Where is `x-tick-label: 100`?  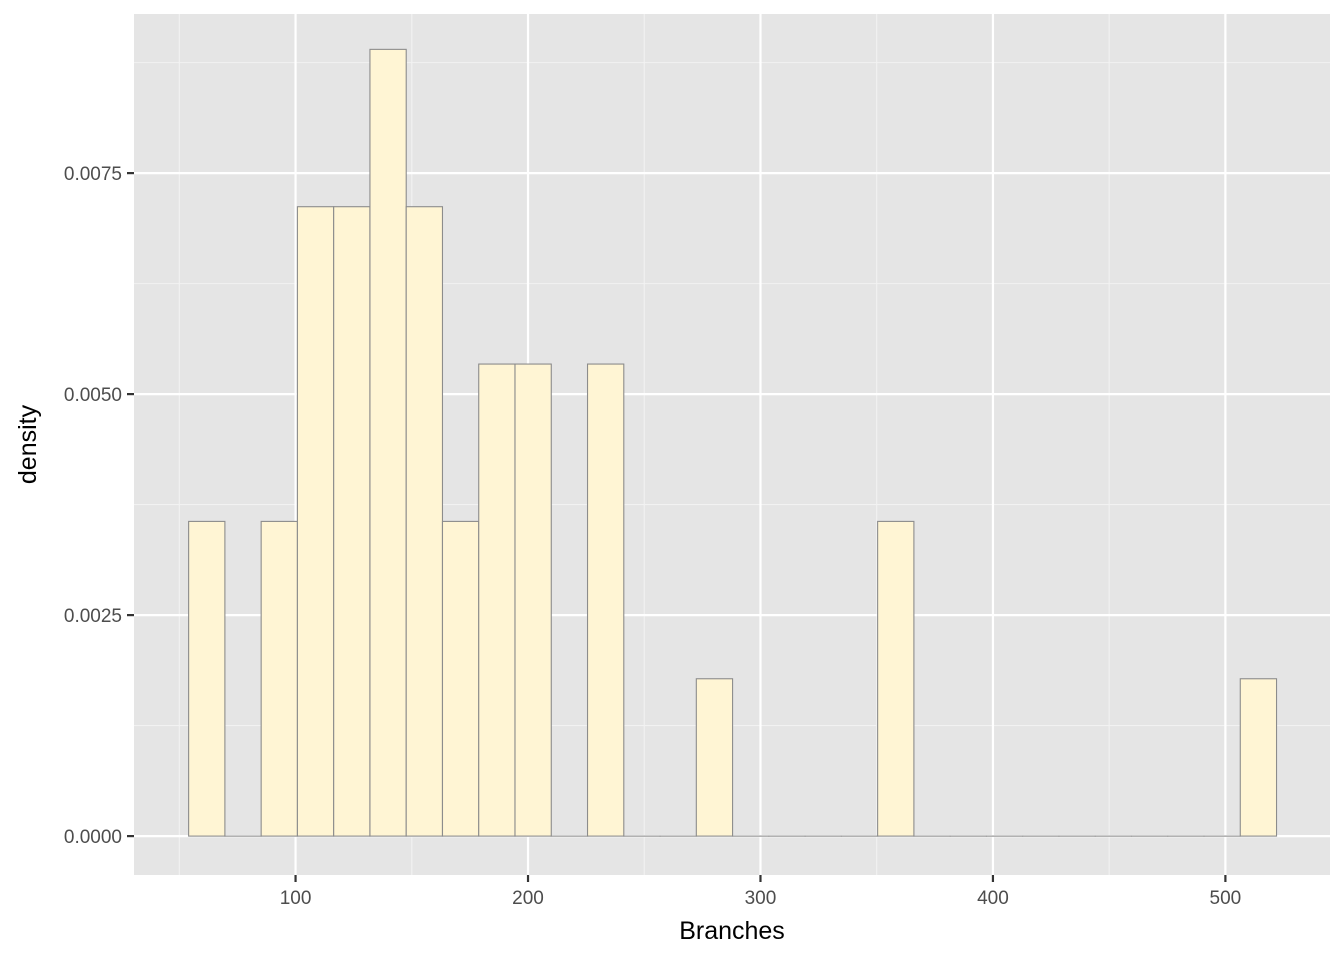 x-tick-label: 100 is located at coordinates (296, 898).